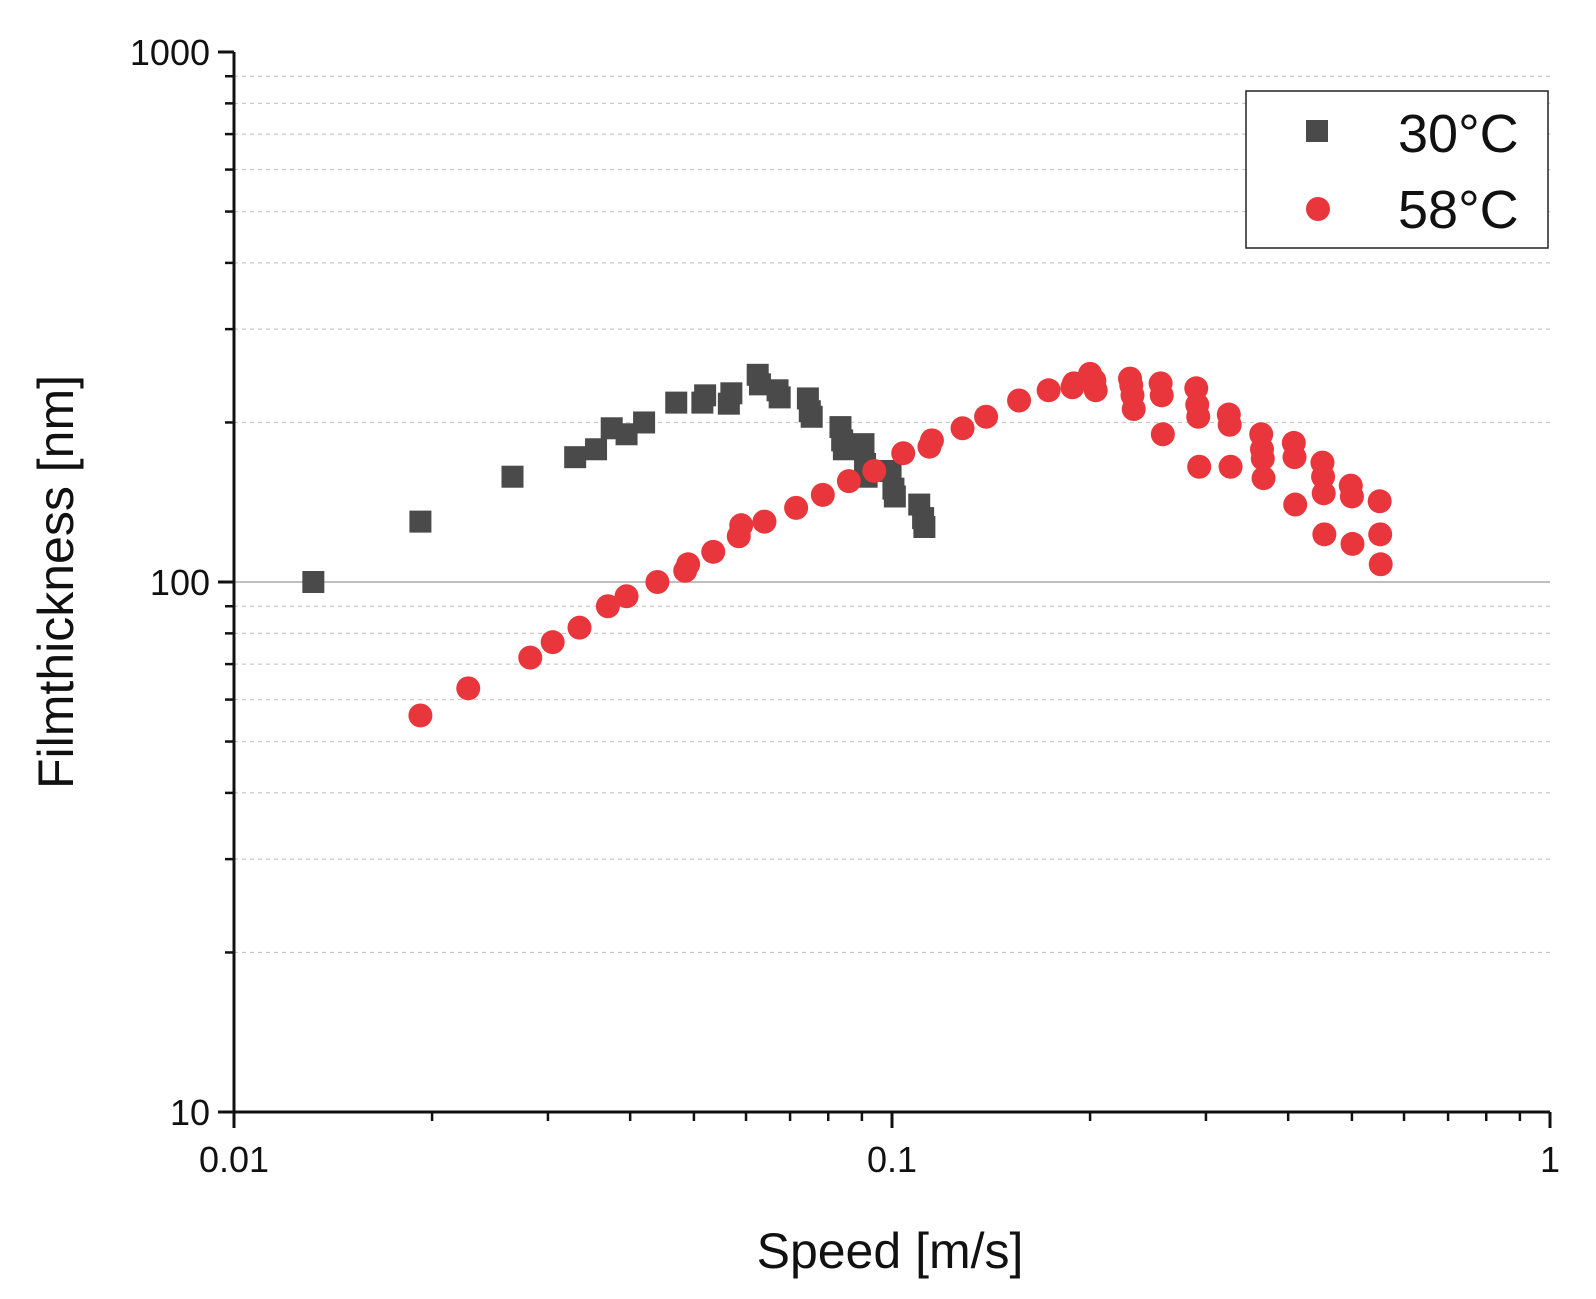 The width and height of the screenshot is (1596, 1299). What do you see at coordinates (190, 1112) in the screenshot?
I see `y-tick-label: 10` at bounding box center [190, 1112].